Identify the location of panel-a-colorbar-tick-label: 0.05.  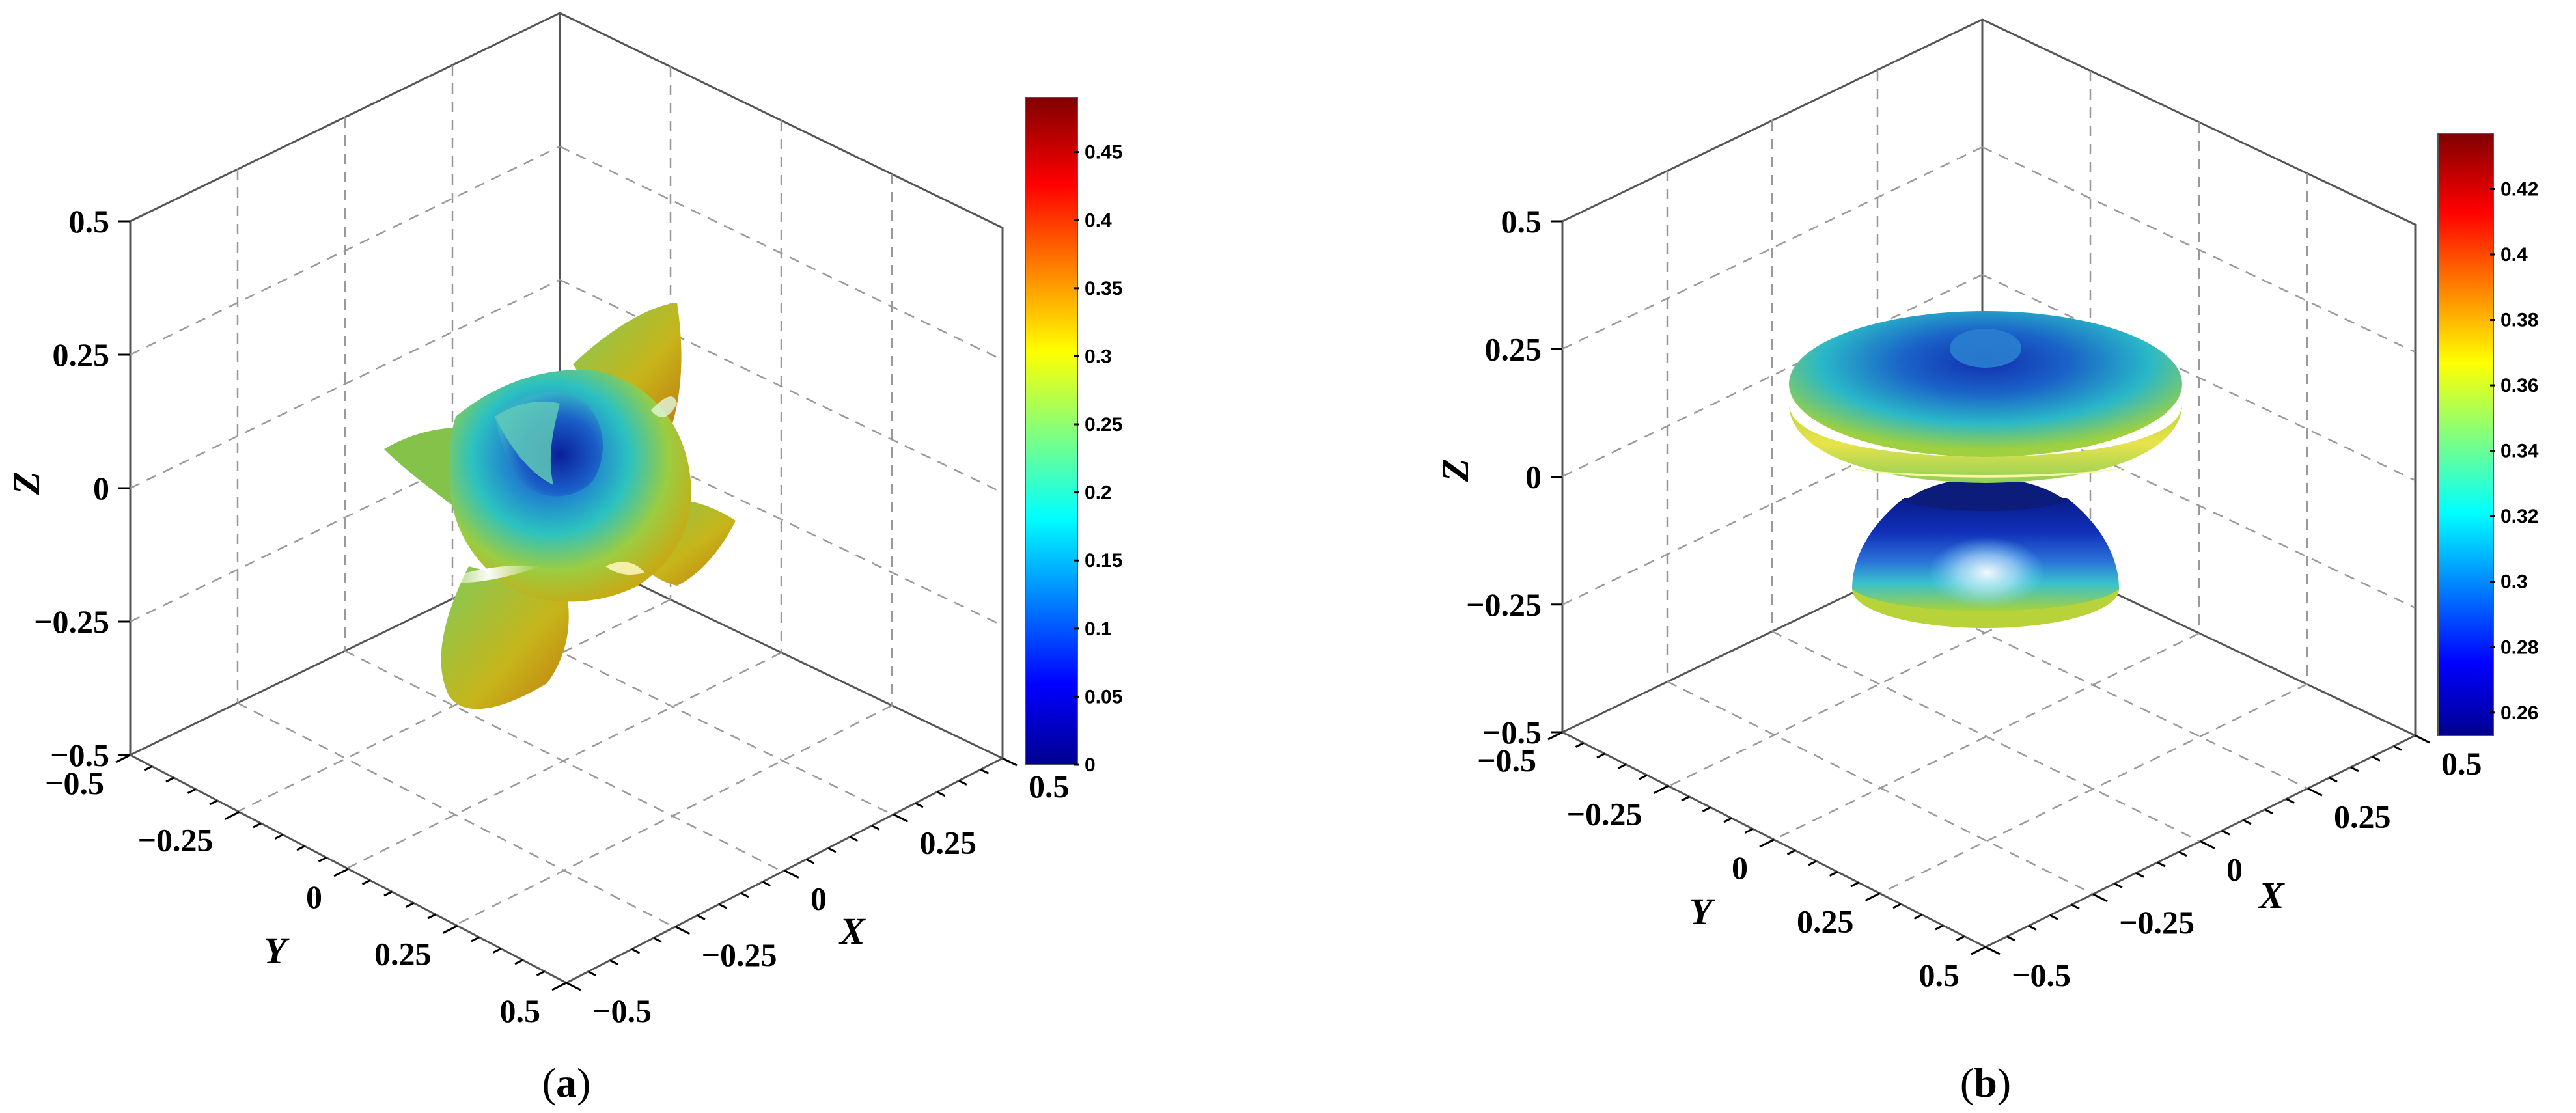
(1103, 697).